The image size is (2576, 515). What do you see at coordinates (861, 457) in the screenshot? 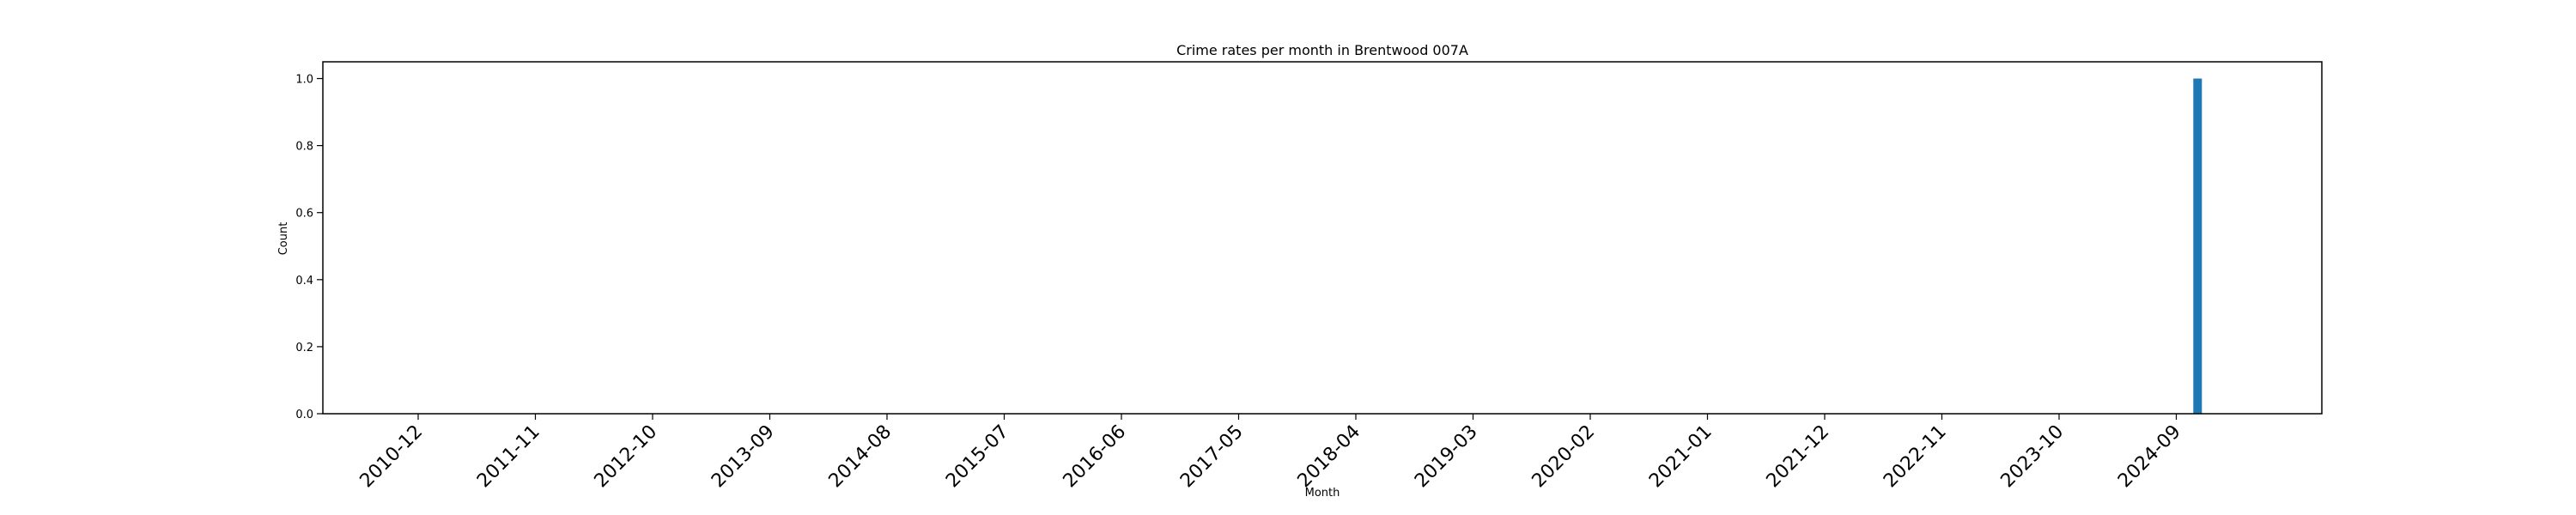
I see `x-tick-label: 2014-08` at bounding box center [861, 457].